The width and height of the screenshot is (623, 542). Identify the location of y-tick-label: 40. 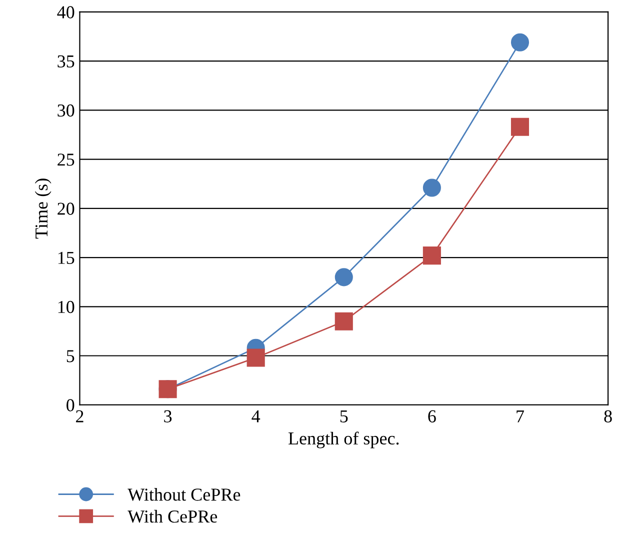
(65, 12).